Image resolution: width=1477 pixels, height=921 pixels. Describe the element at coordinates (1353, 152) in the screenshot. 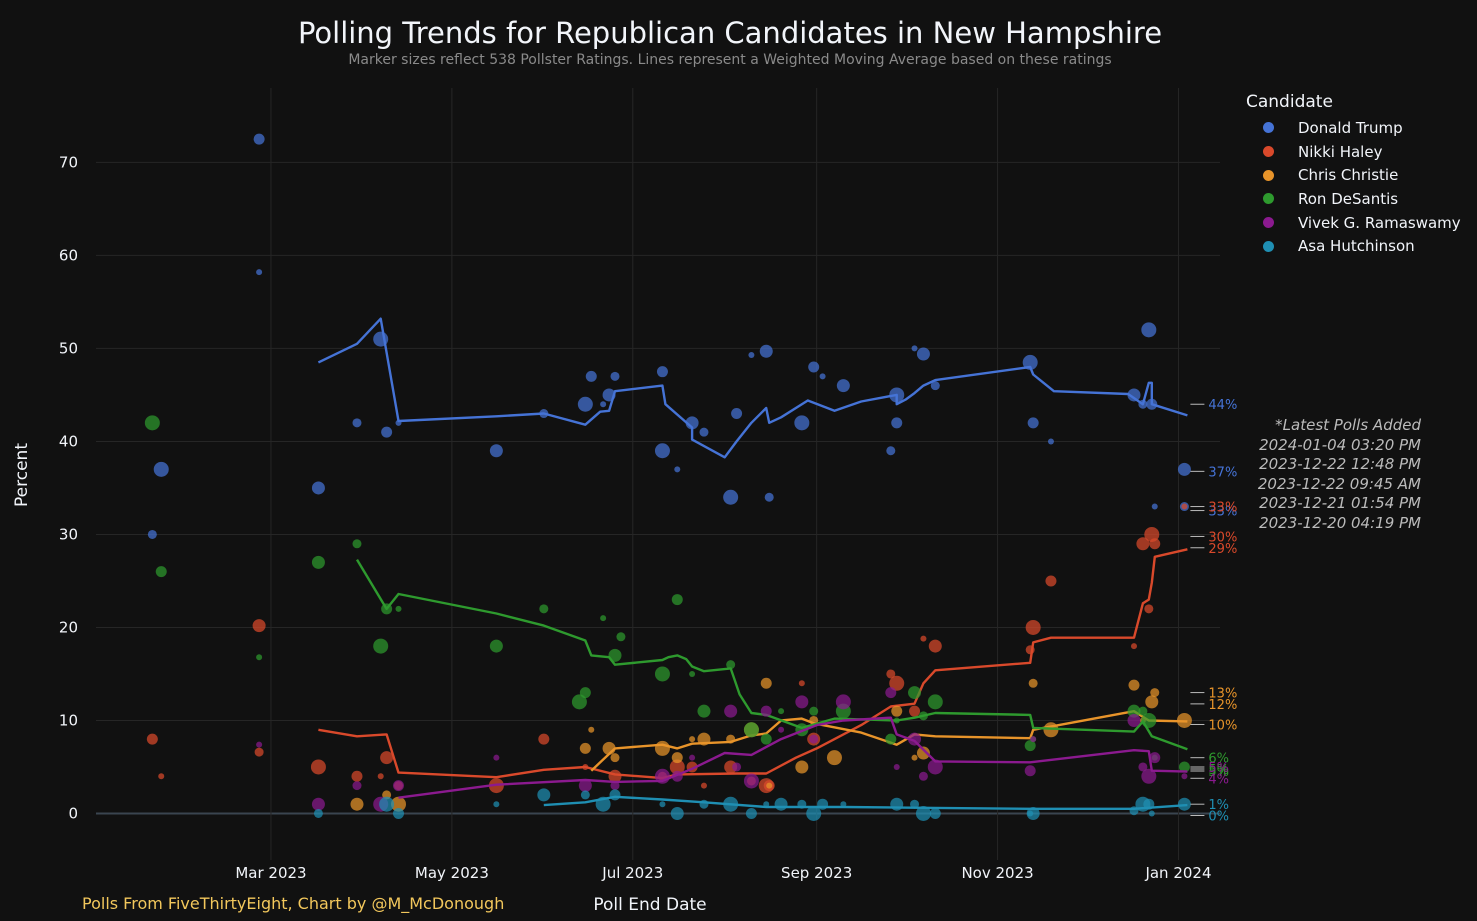

I see `legend-item: Nikki Haley` at that location.